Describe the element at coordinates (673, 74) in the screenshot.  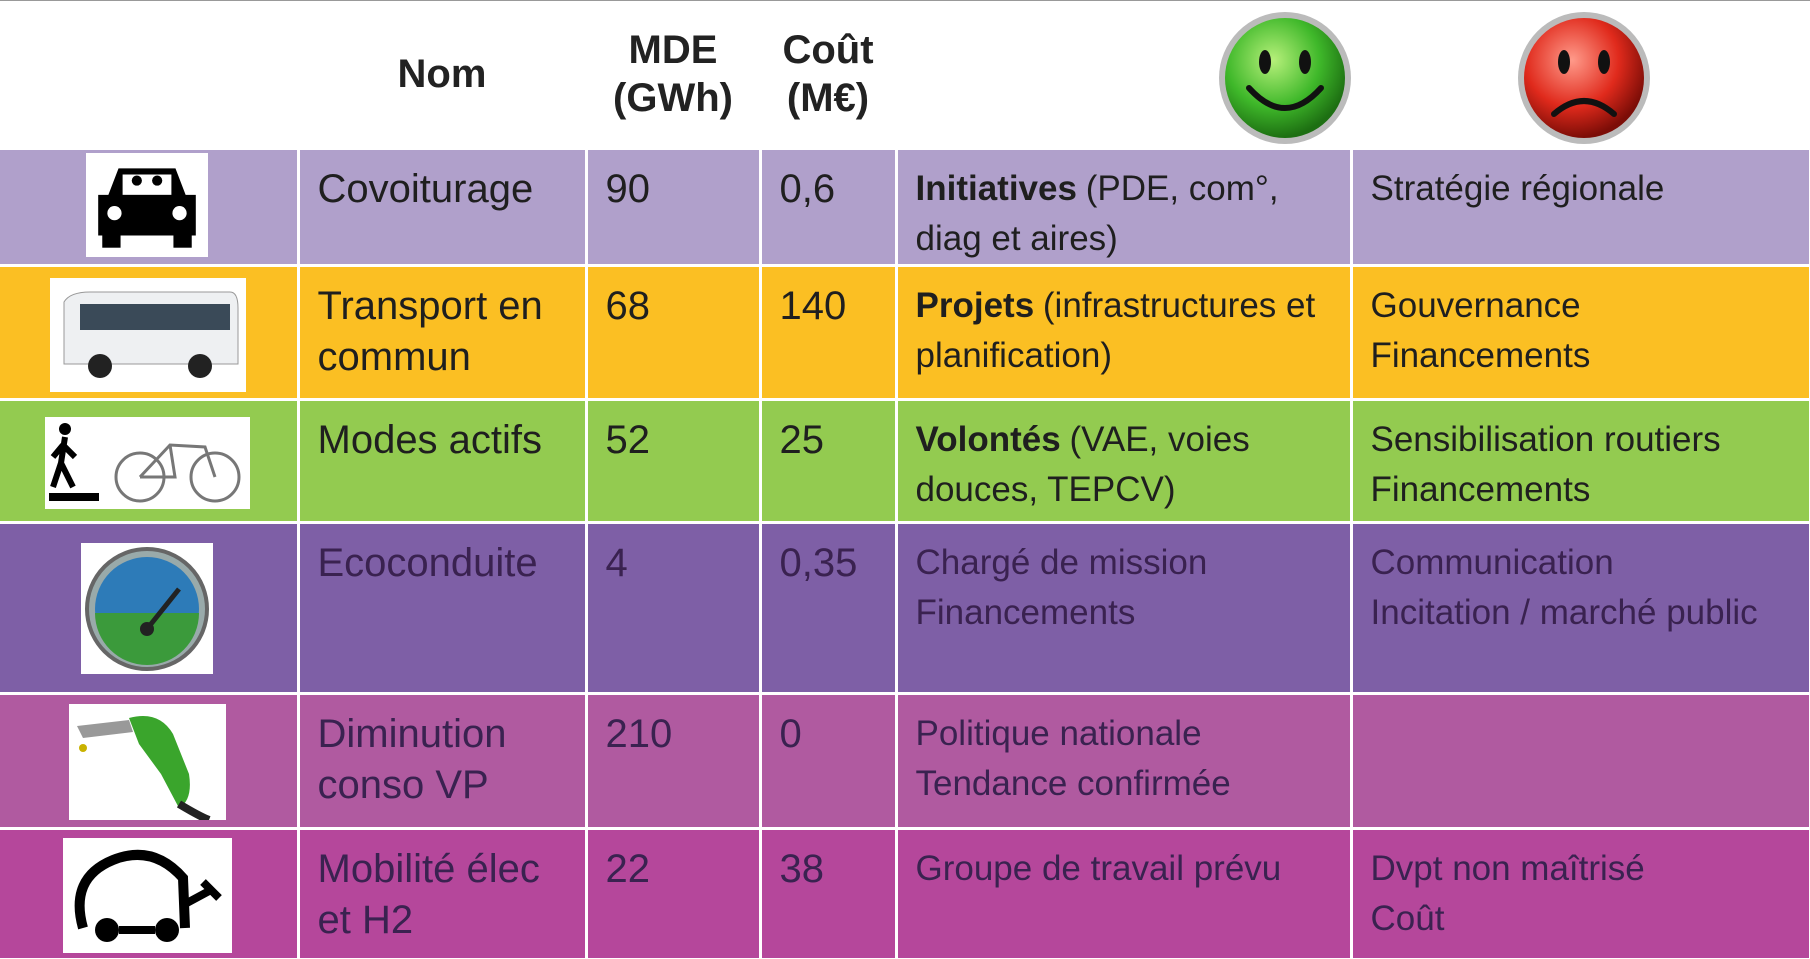
I see `header-mde: MDE (GWh)` at that location.